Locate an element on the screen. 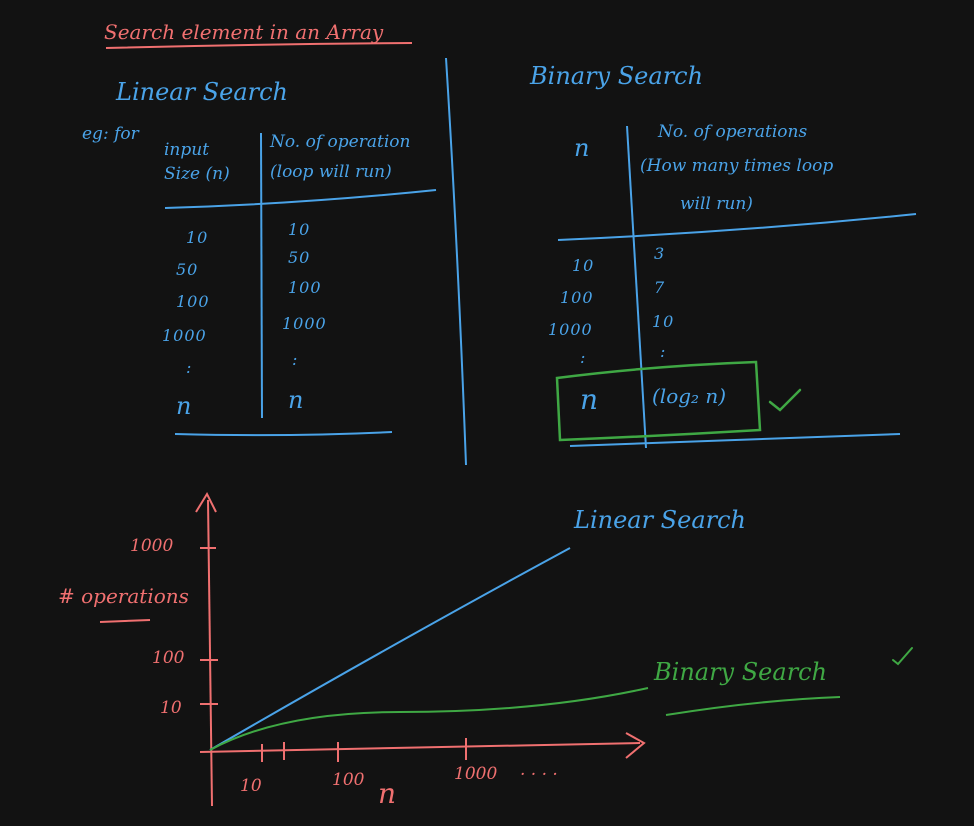 The image size is (974, 826). graph-x-tick-ellipsis: . . . . is located at coordinates (539, 770).